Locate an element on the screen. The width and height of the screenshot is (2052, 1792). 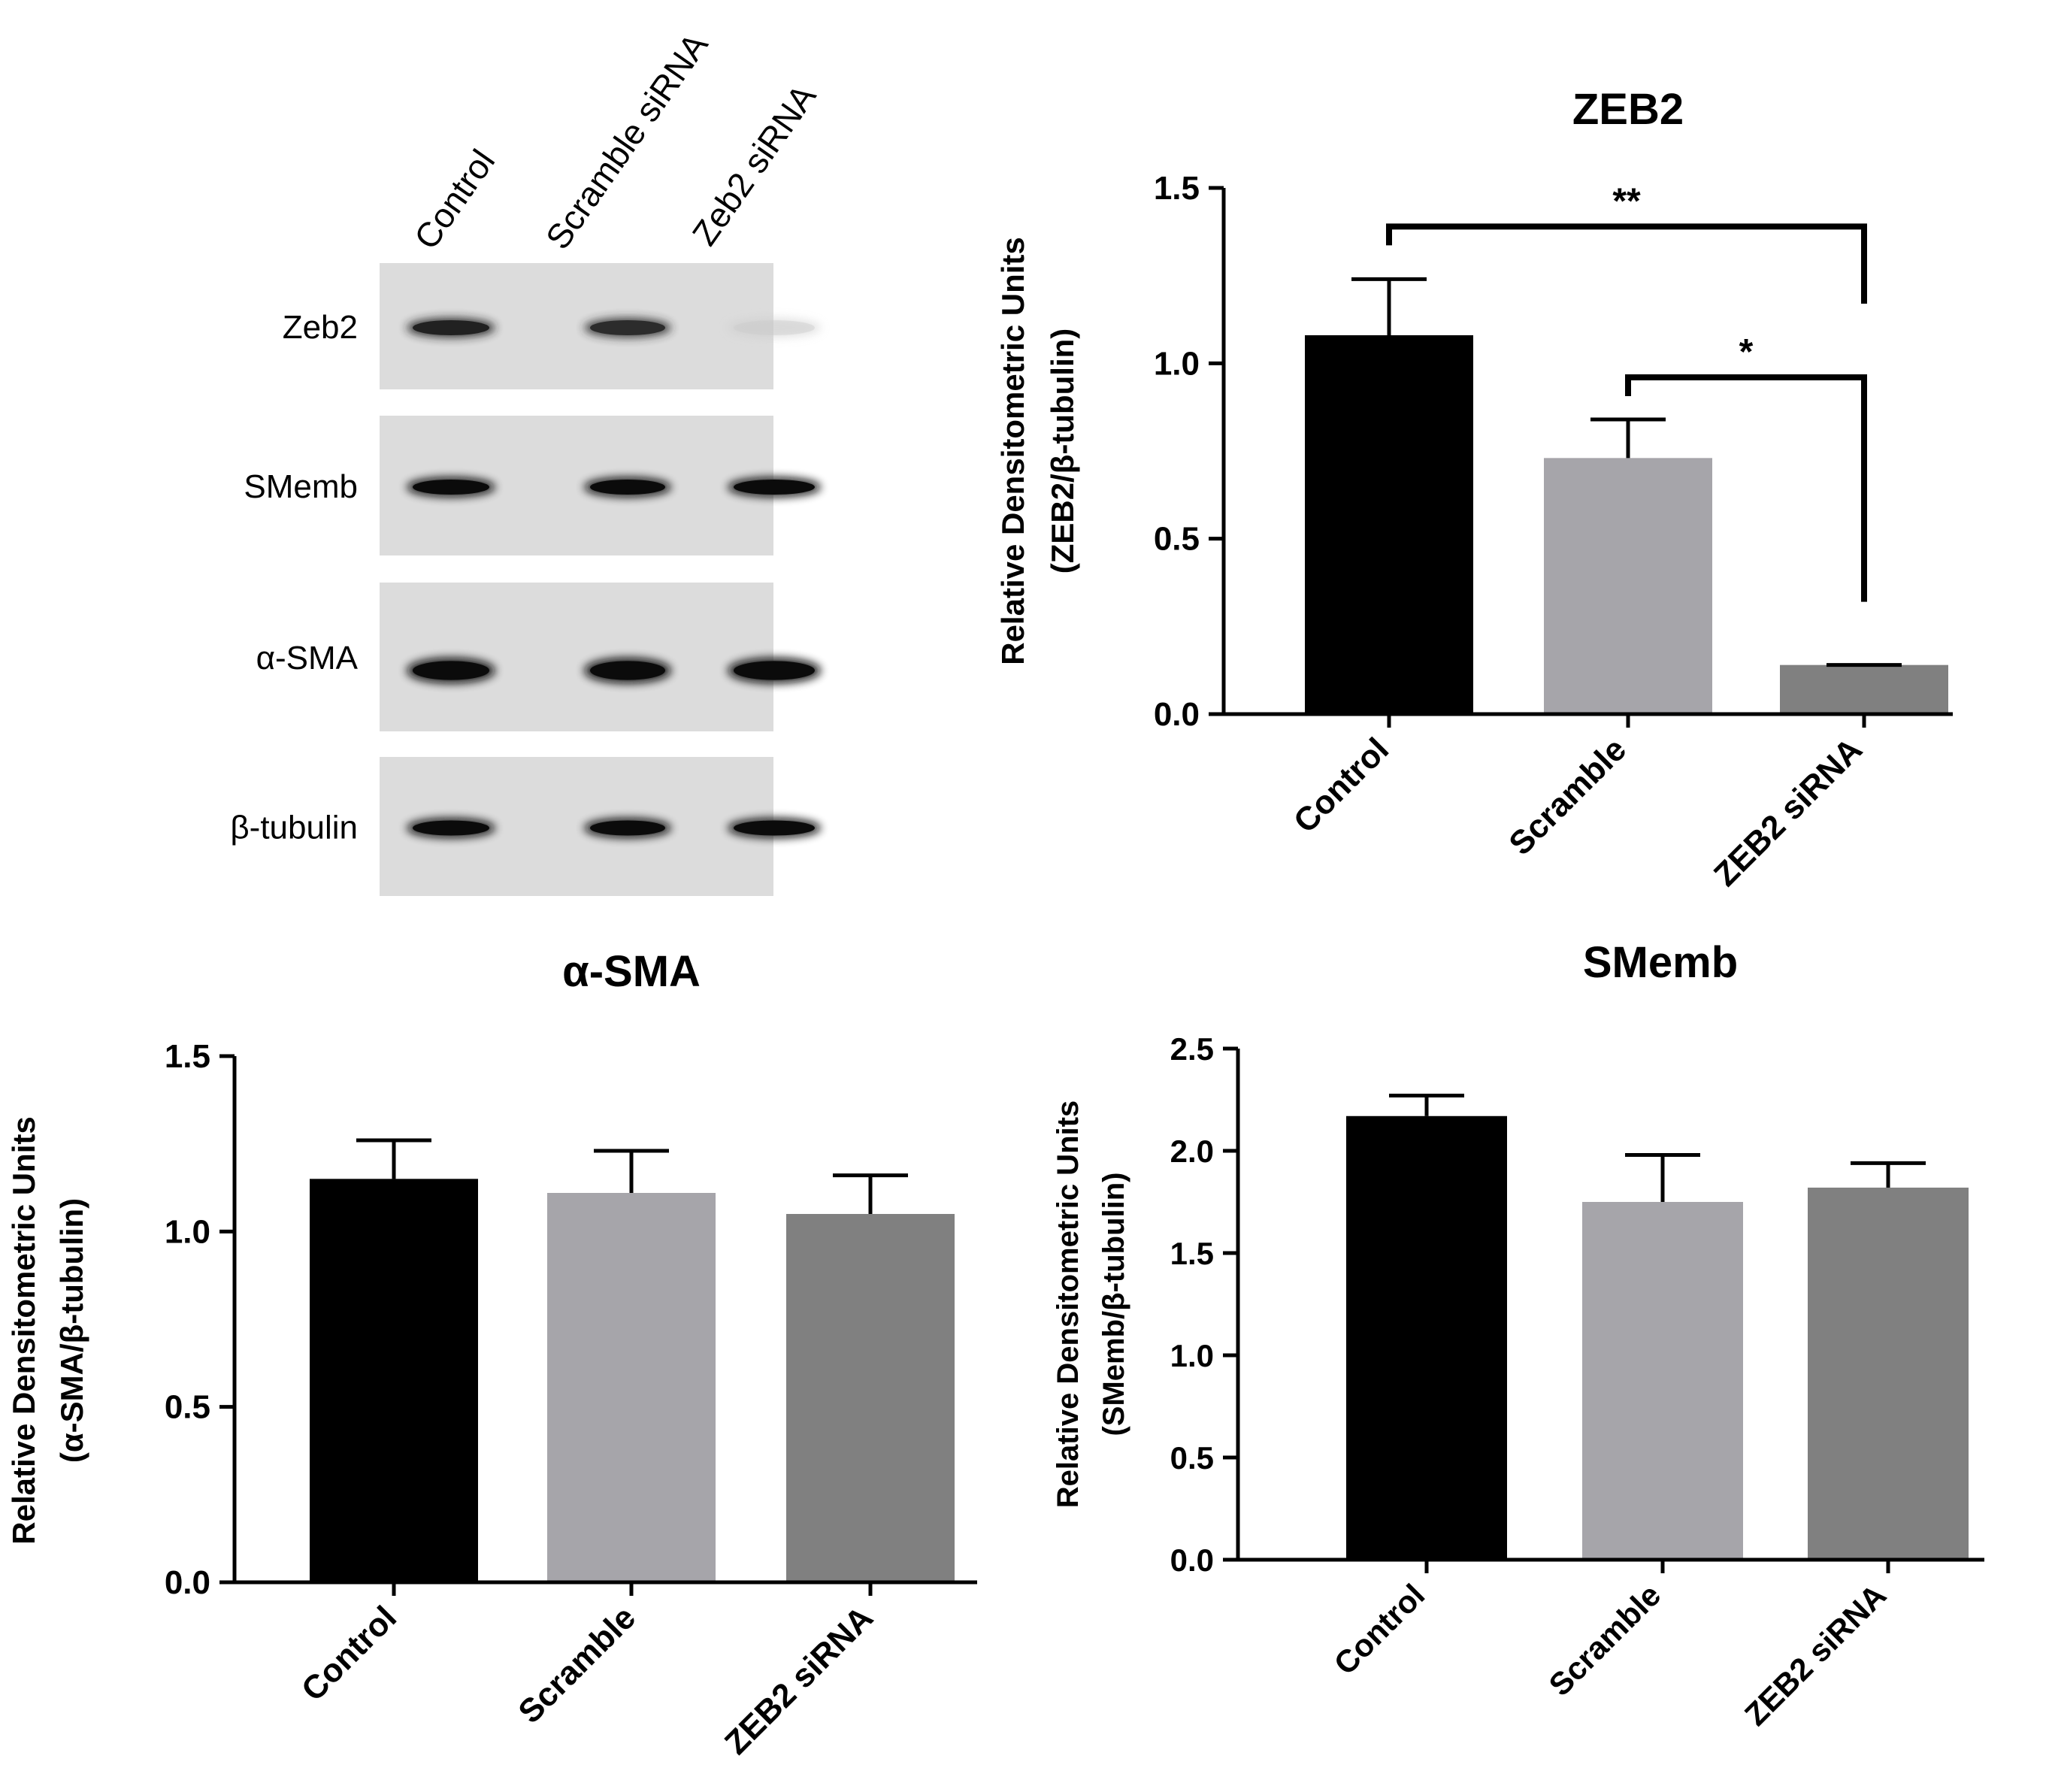
blot-lane-label-control: Control is located at coordinates (455, 199).